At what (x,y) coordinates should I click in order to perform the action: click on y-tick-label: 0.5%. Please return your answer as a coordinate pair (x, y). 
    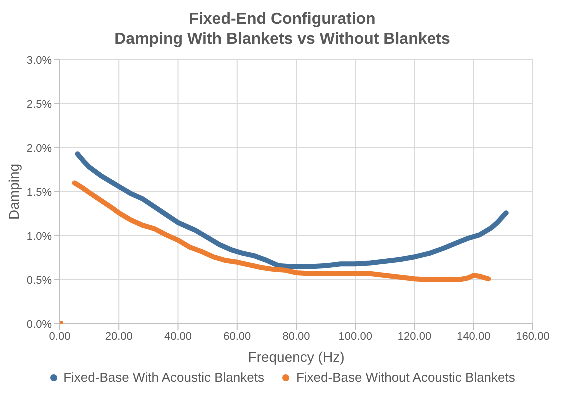
    Looking at the image, I should click on (39, 280).